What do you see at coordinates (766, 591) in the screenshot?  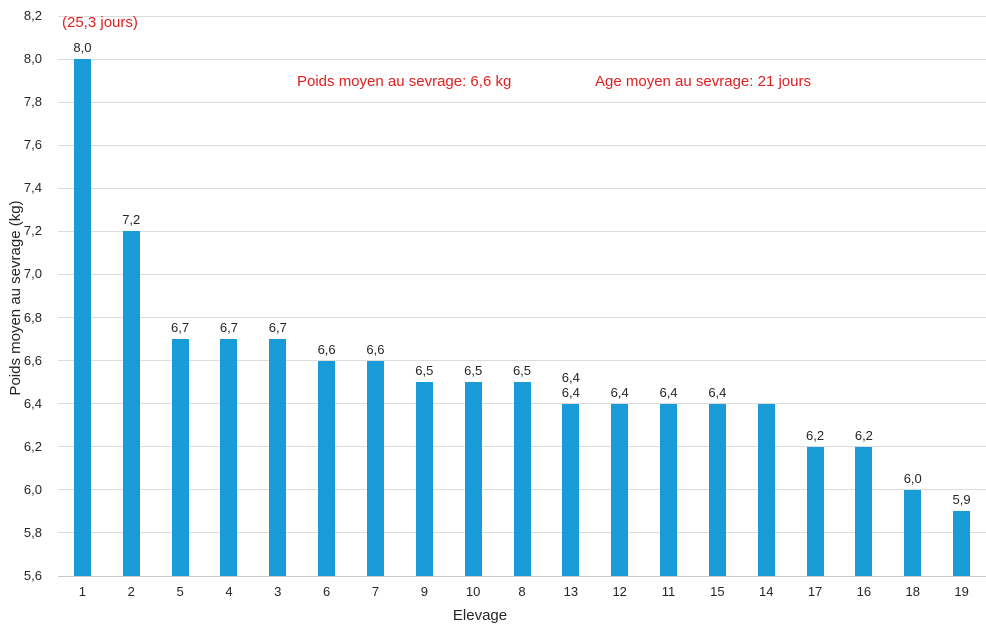 I see `x-tick-label: 14` at bounding box center [766, 591].